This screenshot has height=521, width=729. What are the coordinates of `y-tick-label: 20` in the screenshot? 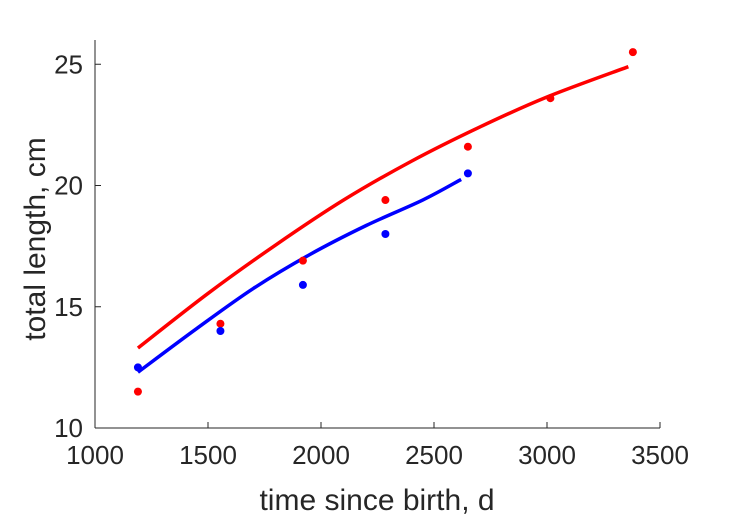 It's located at (68, 186).